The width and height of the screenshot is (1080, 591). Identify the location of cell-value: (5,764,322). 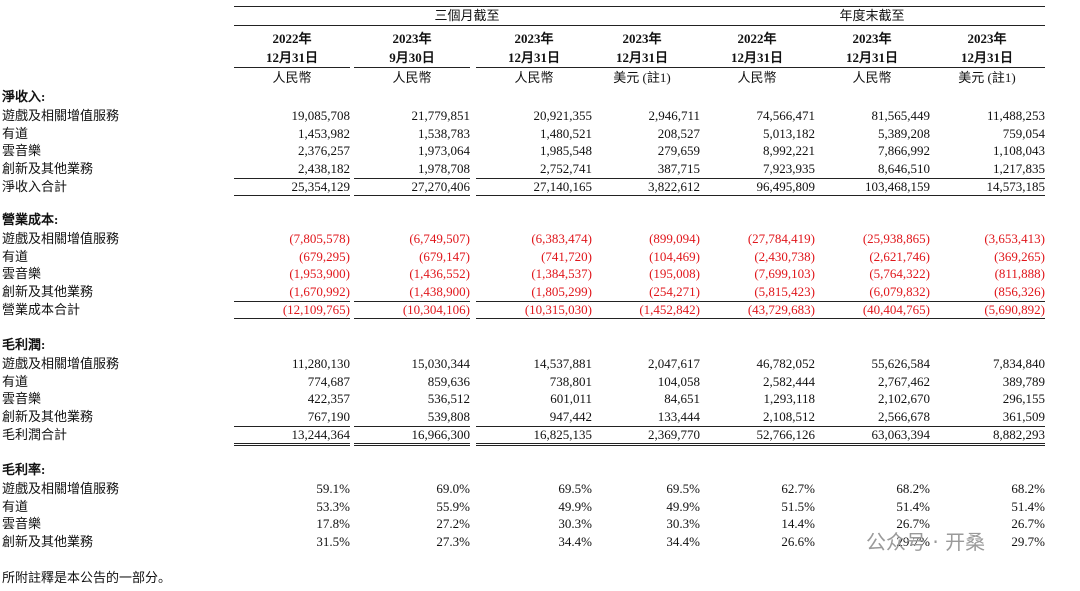
(899, 274).